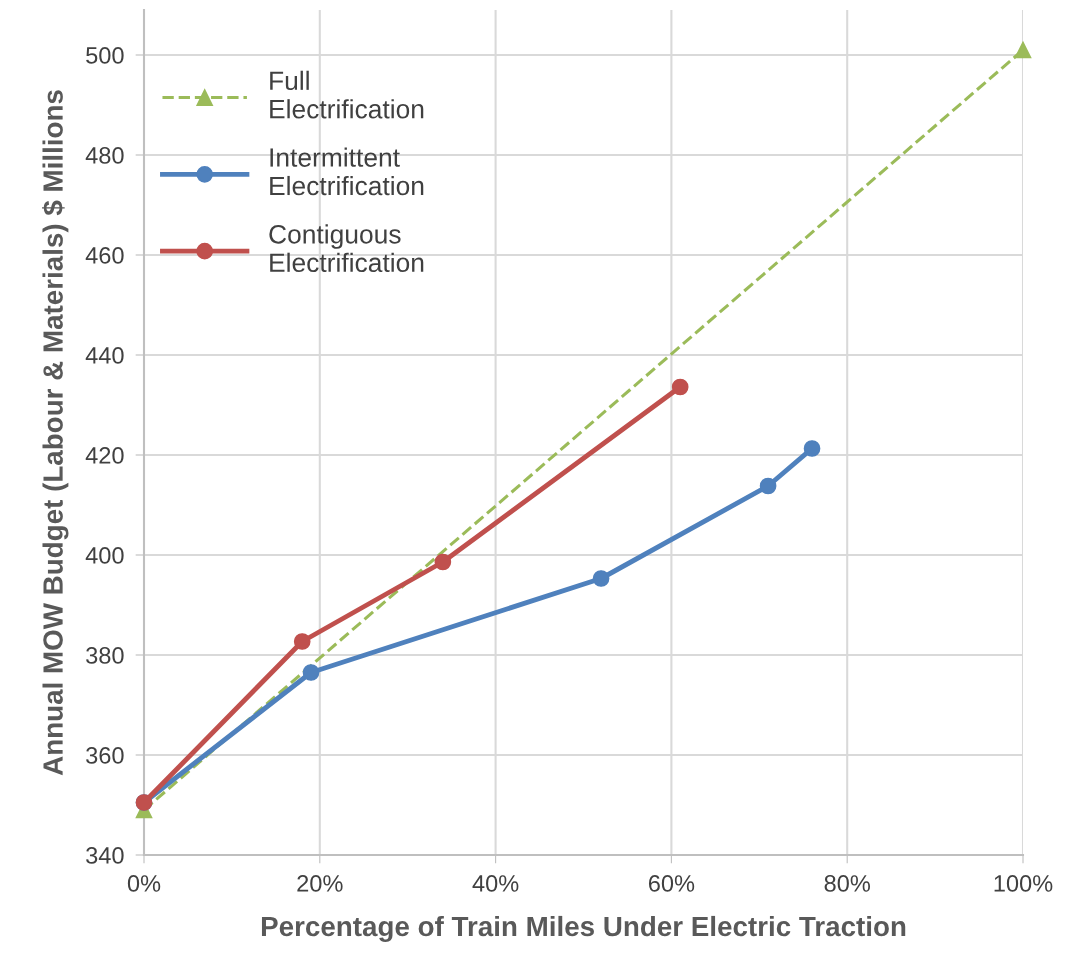 This screenshot has width=1066, height=971. Describe the element at coordinates (346, 248) in the screenshot. I see `legend-label: Contiguous Electrification` at that location.